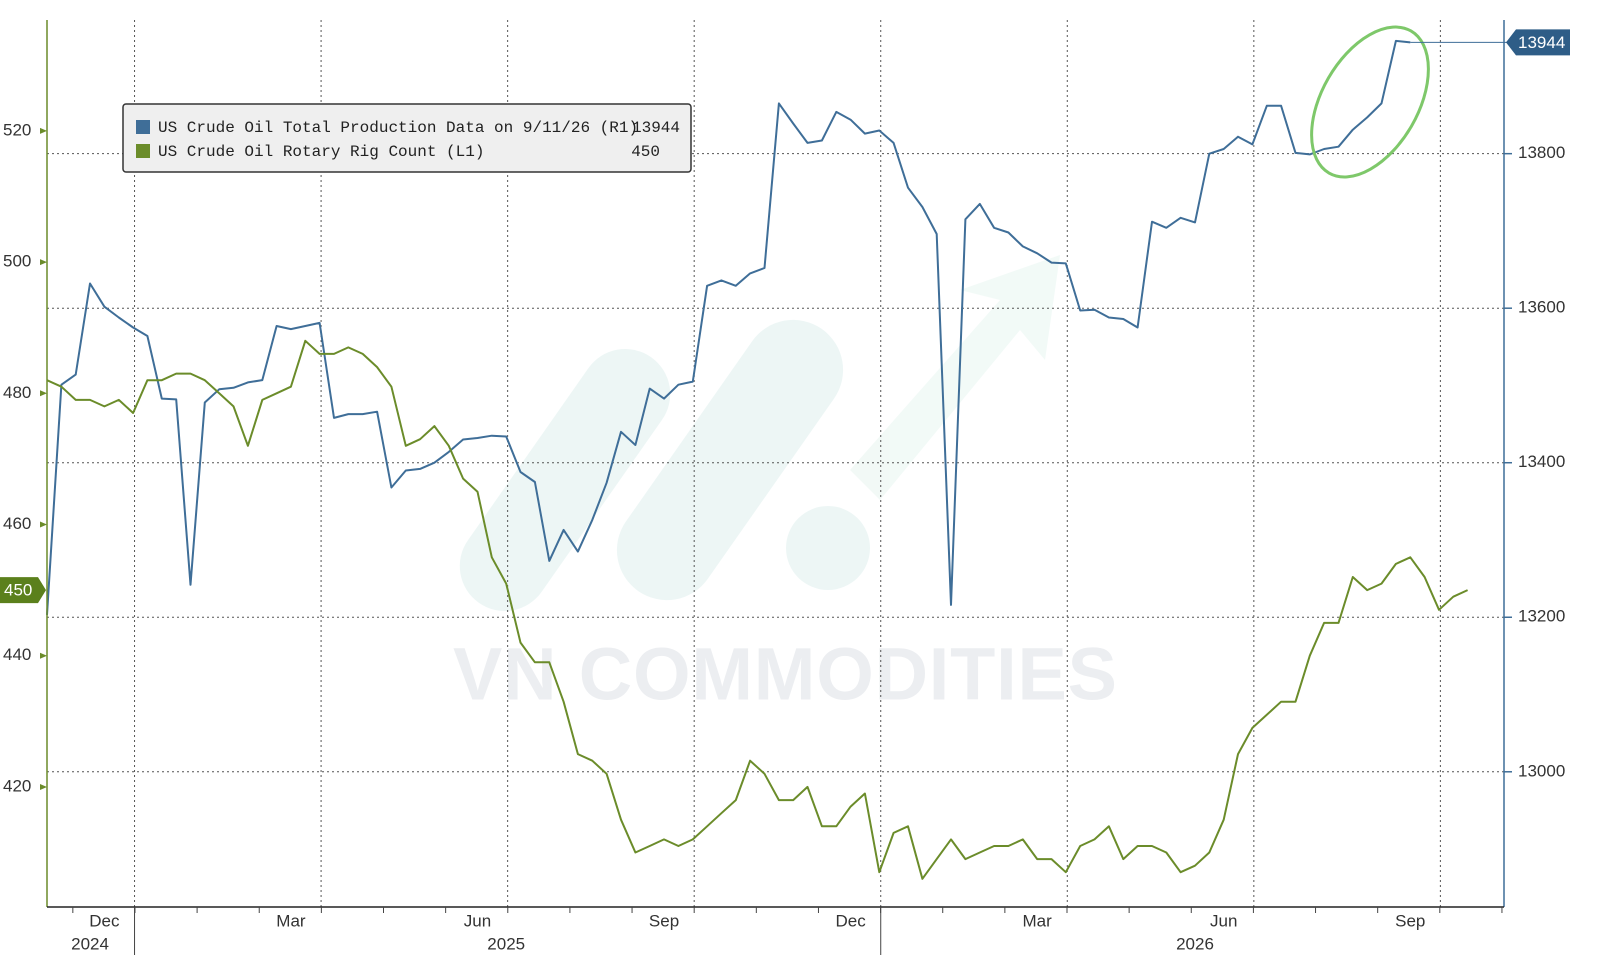 The image size is (1600, 974). What do you see at coordinates (18, 590) in the screenshot?
I see `end-badge-label: 450` at bounding box center [18, 590].